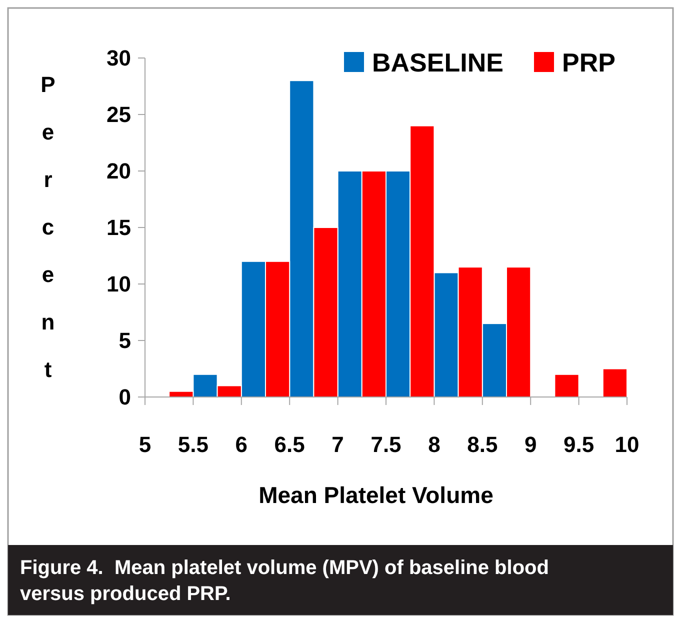 The height and width of the screenshot is (623, 681). What do you see at coordinates (482, 444) in the screenshot?
I see `x-tick-label: 8.5` at bounding box center [482, 444].